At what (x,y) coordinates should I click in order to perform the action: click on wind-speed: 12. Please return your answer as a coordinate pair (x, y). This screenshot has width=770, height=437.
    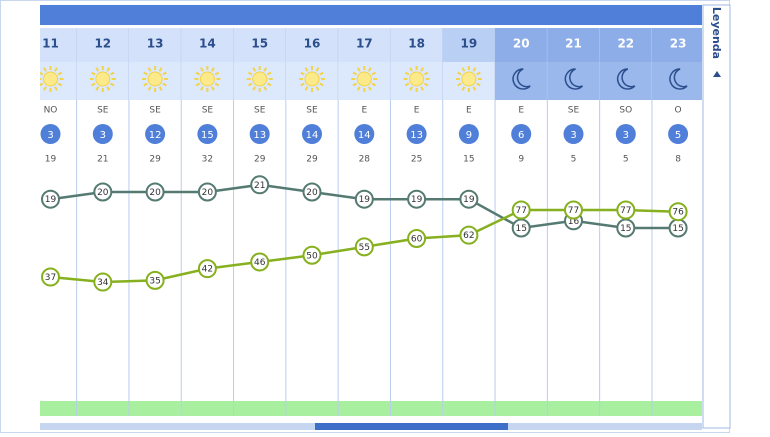
    Looking at the image, I should click on (155, 135).